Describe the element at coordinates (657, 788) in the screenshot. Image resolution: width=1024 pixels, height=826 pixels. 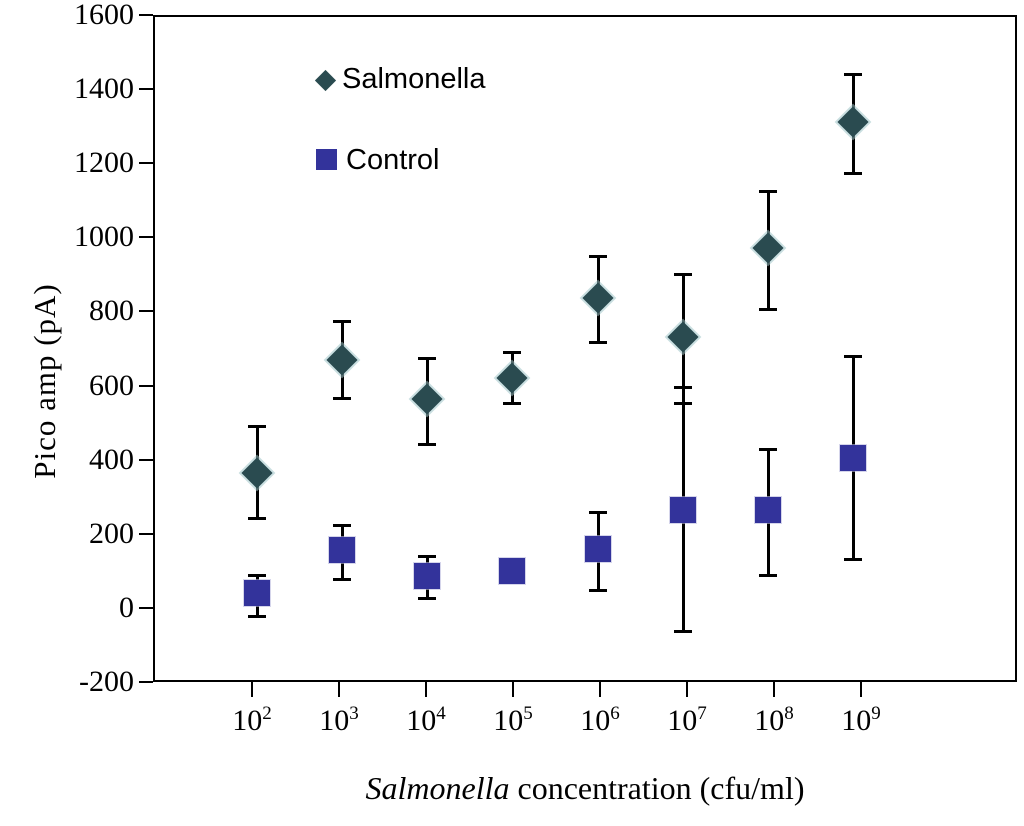
I see `x-axis-title-rest: concentration (cfu/ml)` at that location.